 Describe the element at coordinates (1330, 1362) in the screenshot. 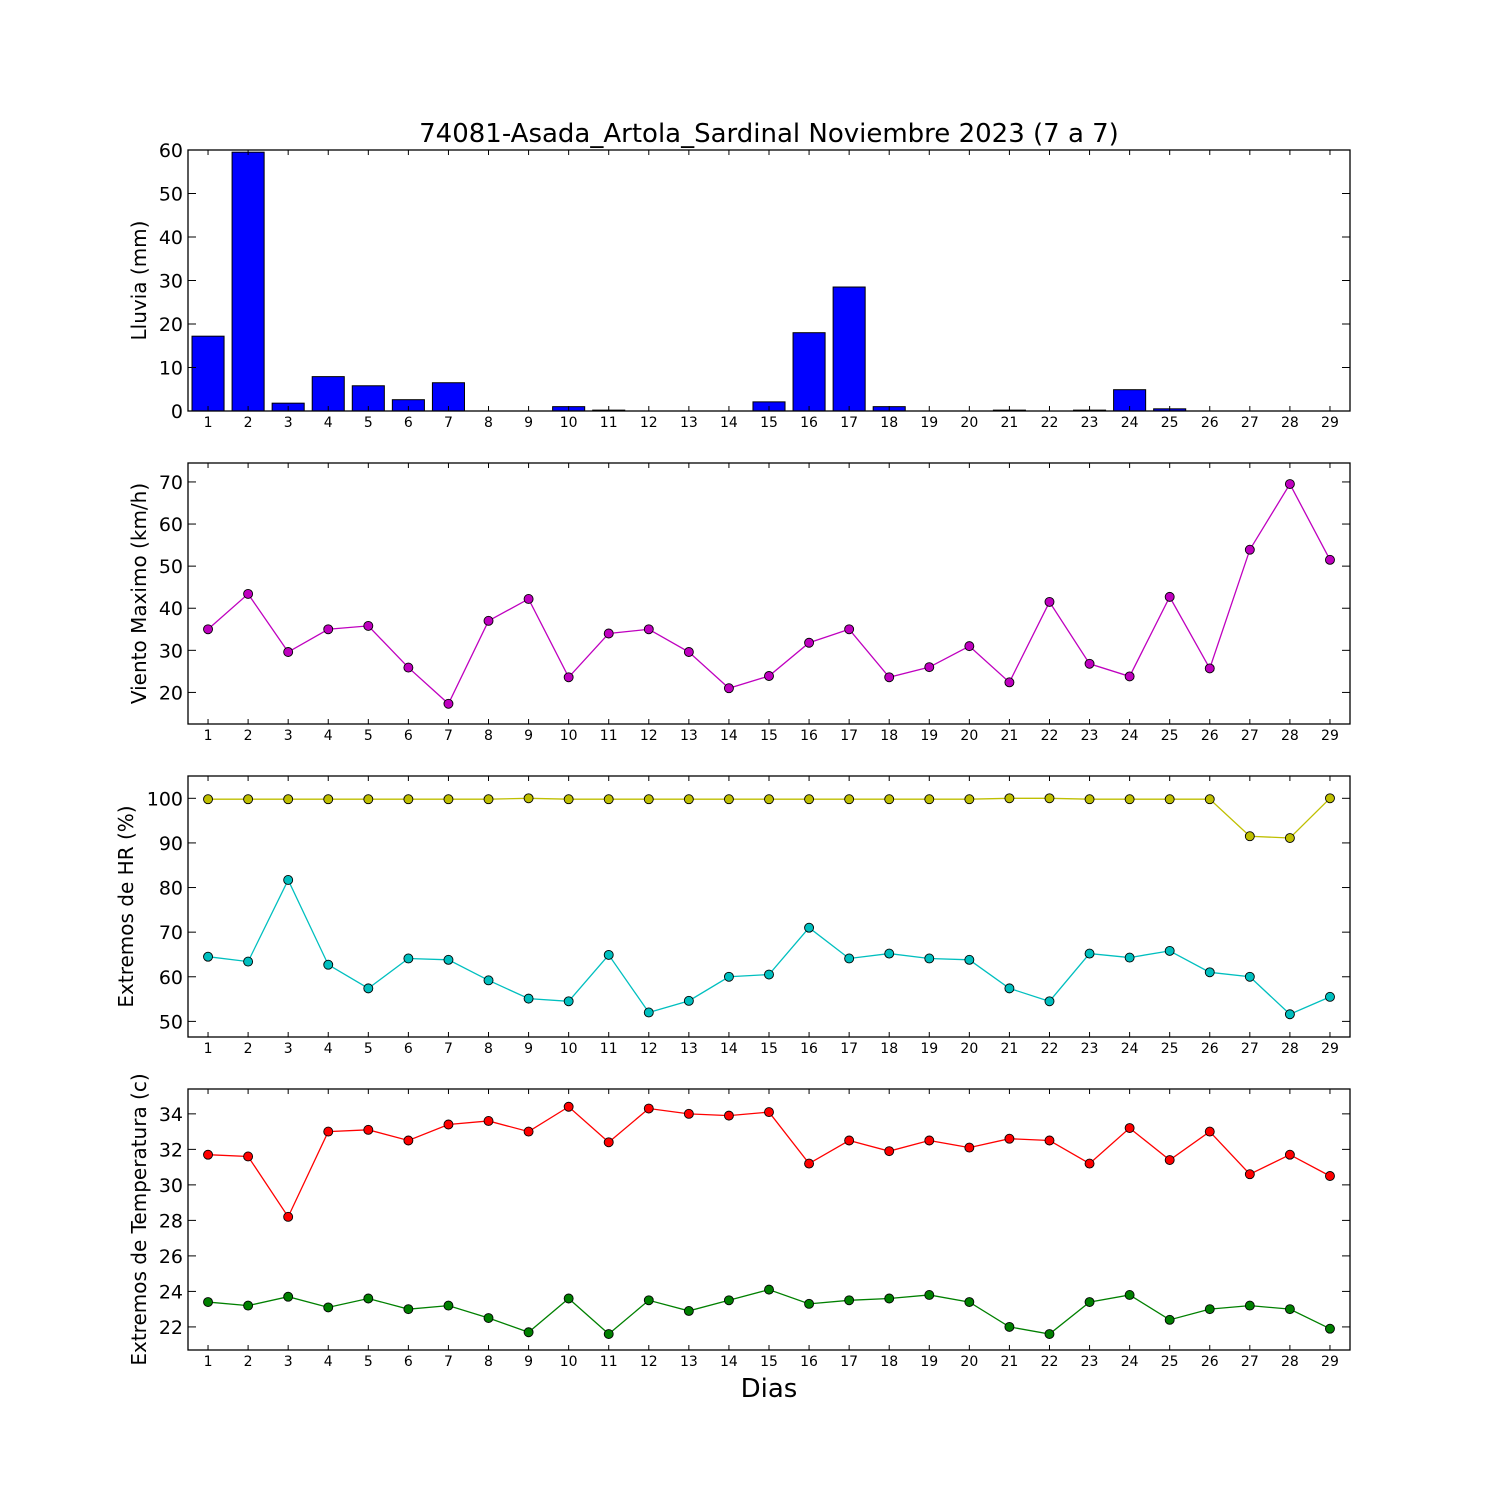

I see `x-tick-label: 29` at that location.